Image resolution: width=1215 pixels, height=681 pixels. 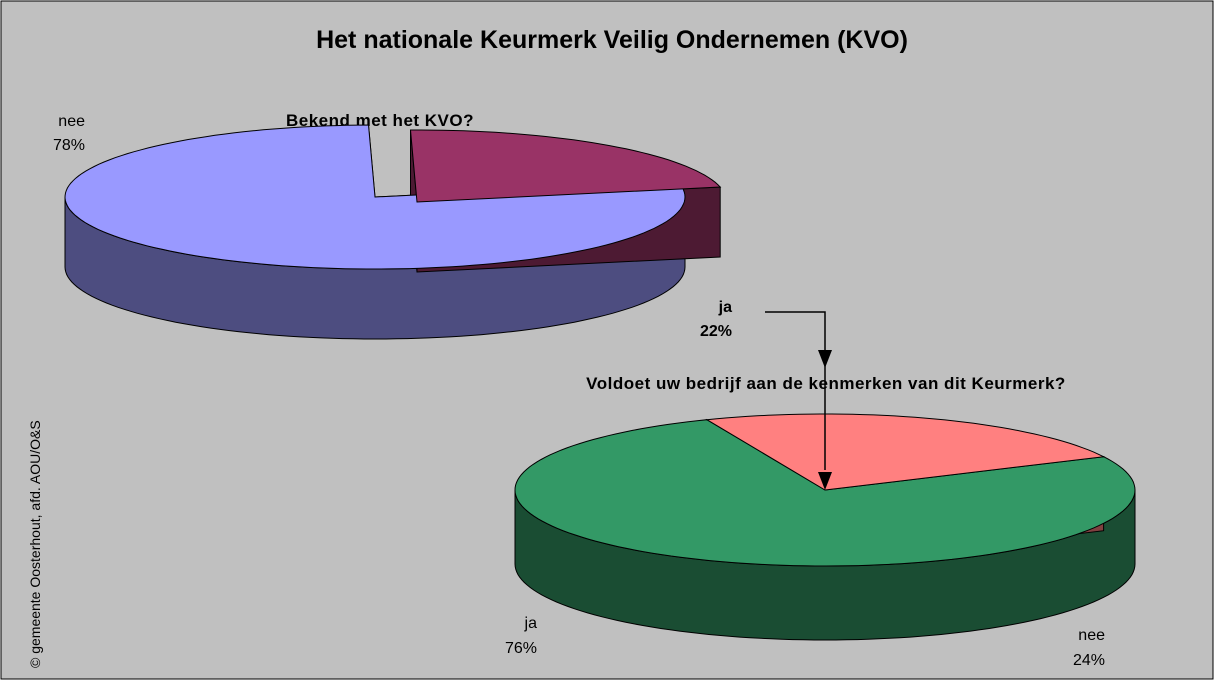 What do you see at coordinates (1089, 660) in the screenshot?
I see `slice-value-label: 24%` at bounding box center [1089, 660].